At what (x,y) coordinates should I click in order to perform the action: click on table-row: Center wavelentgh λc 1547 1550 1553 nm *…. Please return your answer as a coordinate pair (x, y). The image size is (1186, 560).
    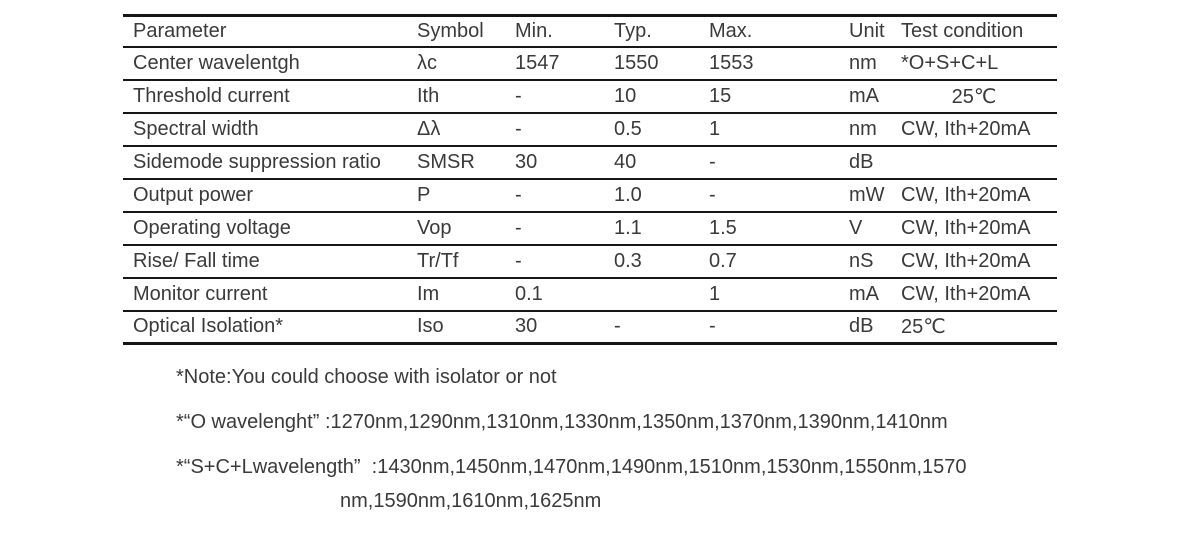
    Looking at the image, I should click on (590, 63).